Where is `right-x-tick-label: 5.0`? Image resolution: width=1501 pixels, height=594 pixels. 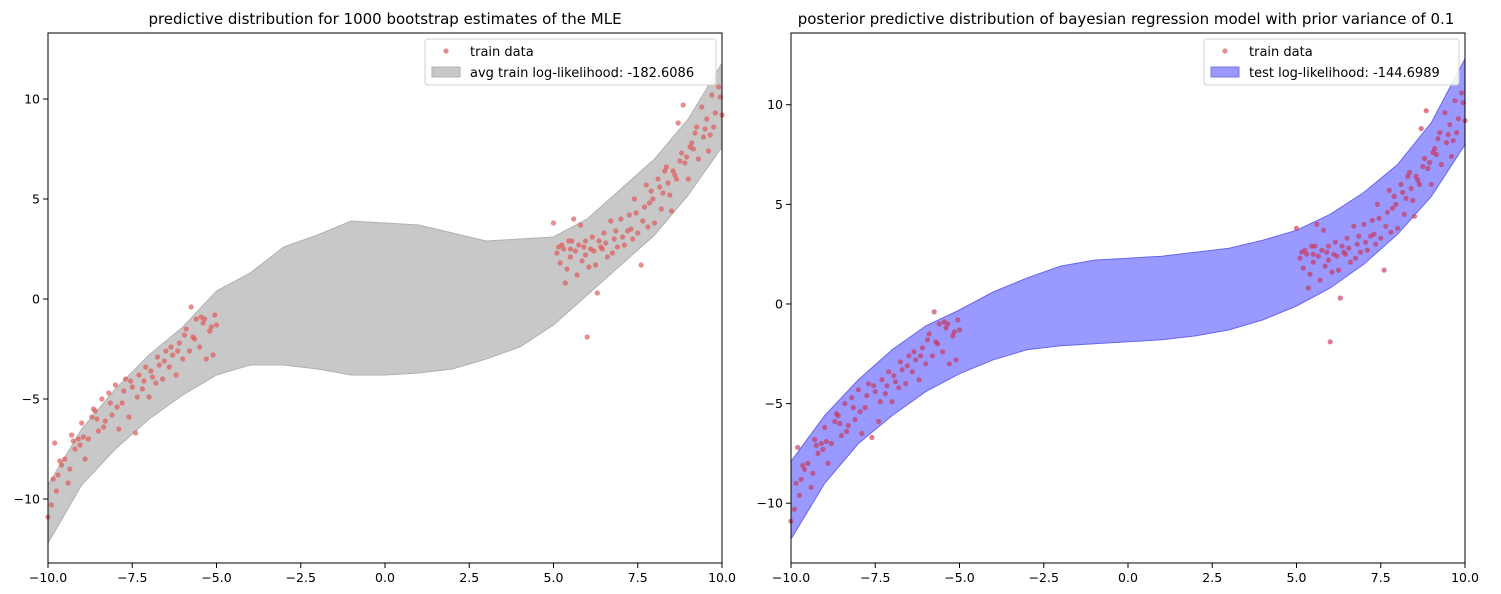
right-x-tick-label: 5.0 is located at coordinates (1297, 577).